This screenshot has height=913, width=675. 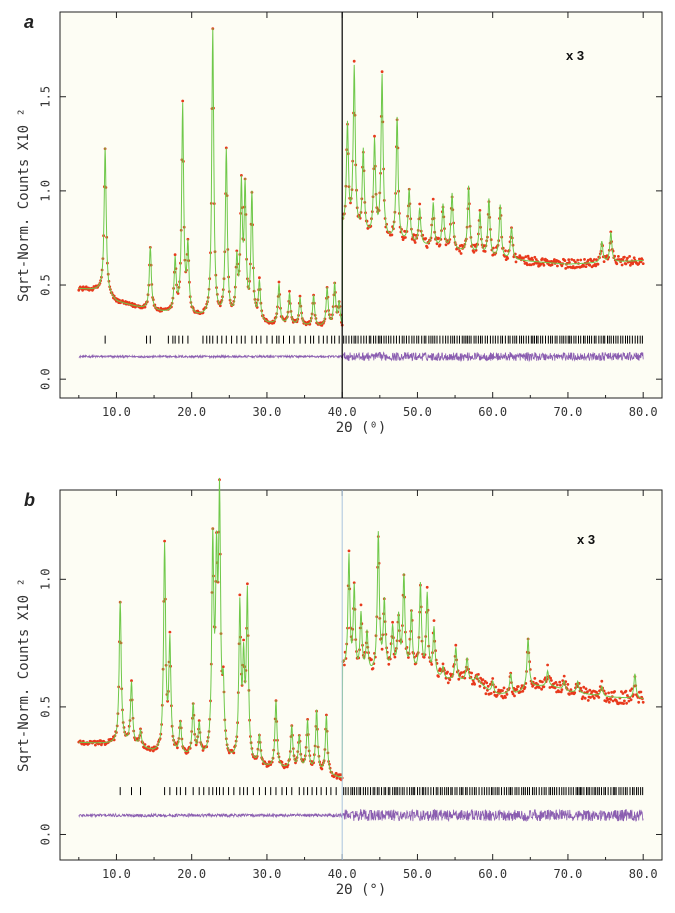 What do you see at coordinates (46, 97) in the screenshot?
I see `y-tick-label: 1.5` at bounding box center [46, 97].